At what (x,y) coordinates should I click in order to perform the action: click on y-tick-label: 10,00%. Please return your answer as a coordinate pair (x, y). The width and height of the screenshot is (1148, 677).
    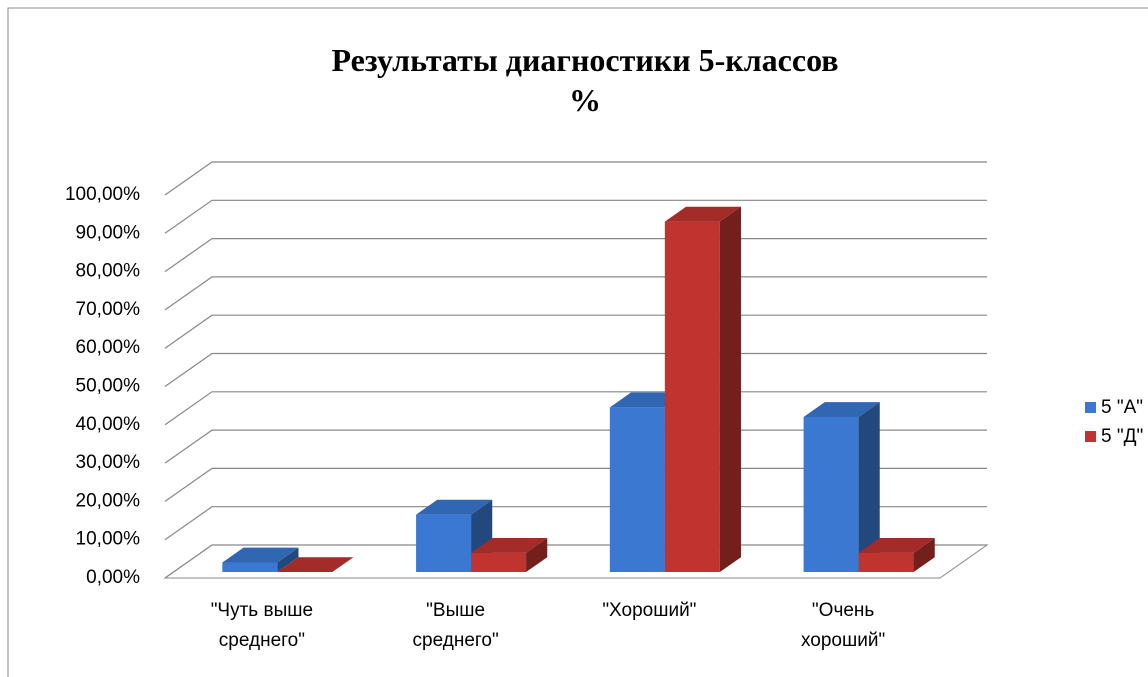
    Looking at the image, I should click on (108, 539).